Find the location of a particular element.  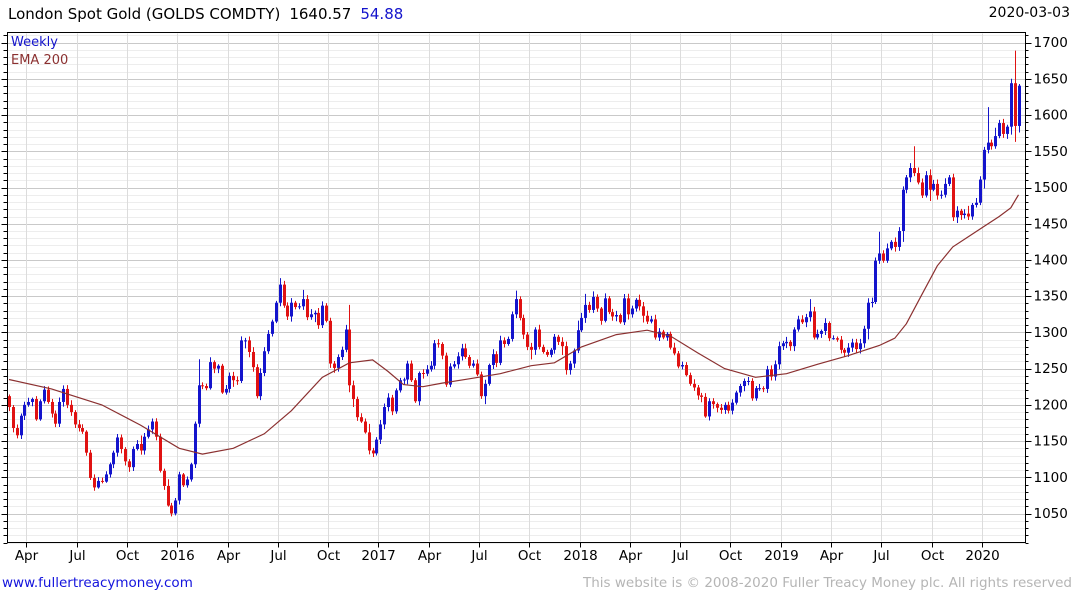

svg-text: 1400 is located at coordinates (1051, 260).